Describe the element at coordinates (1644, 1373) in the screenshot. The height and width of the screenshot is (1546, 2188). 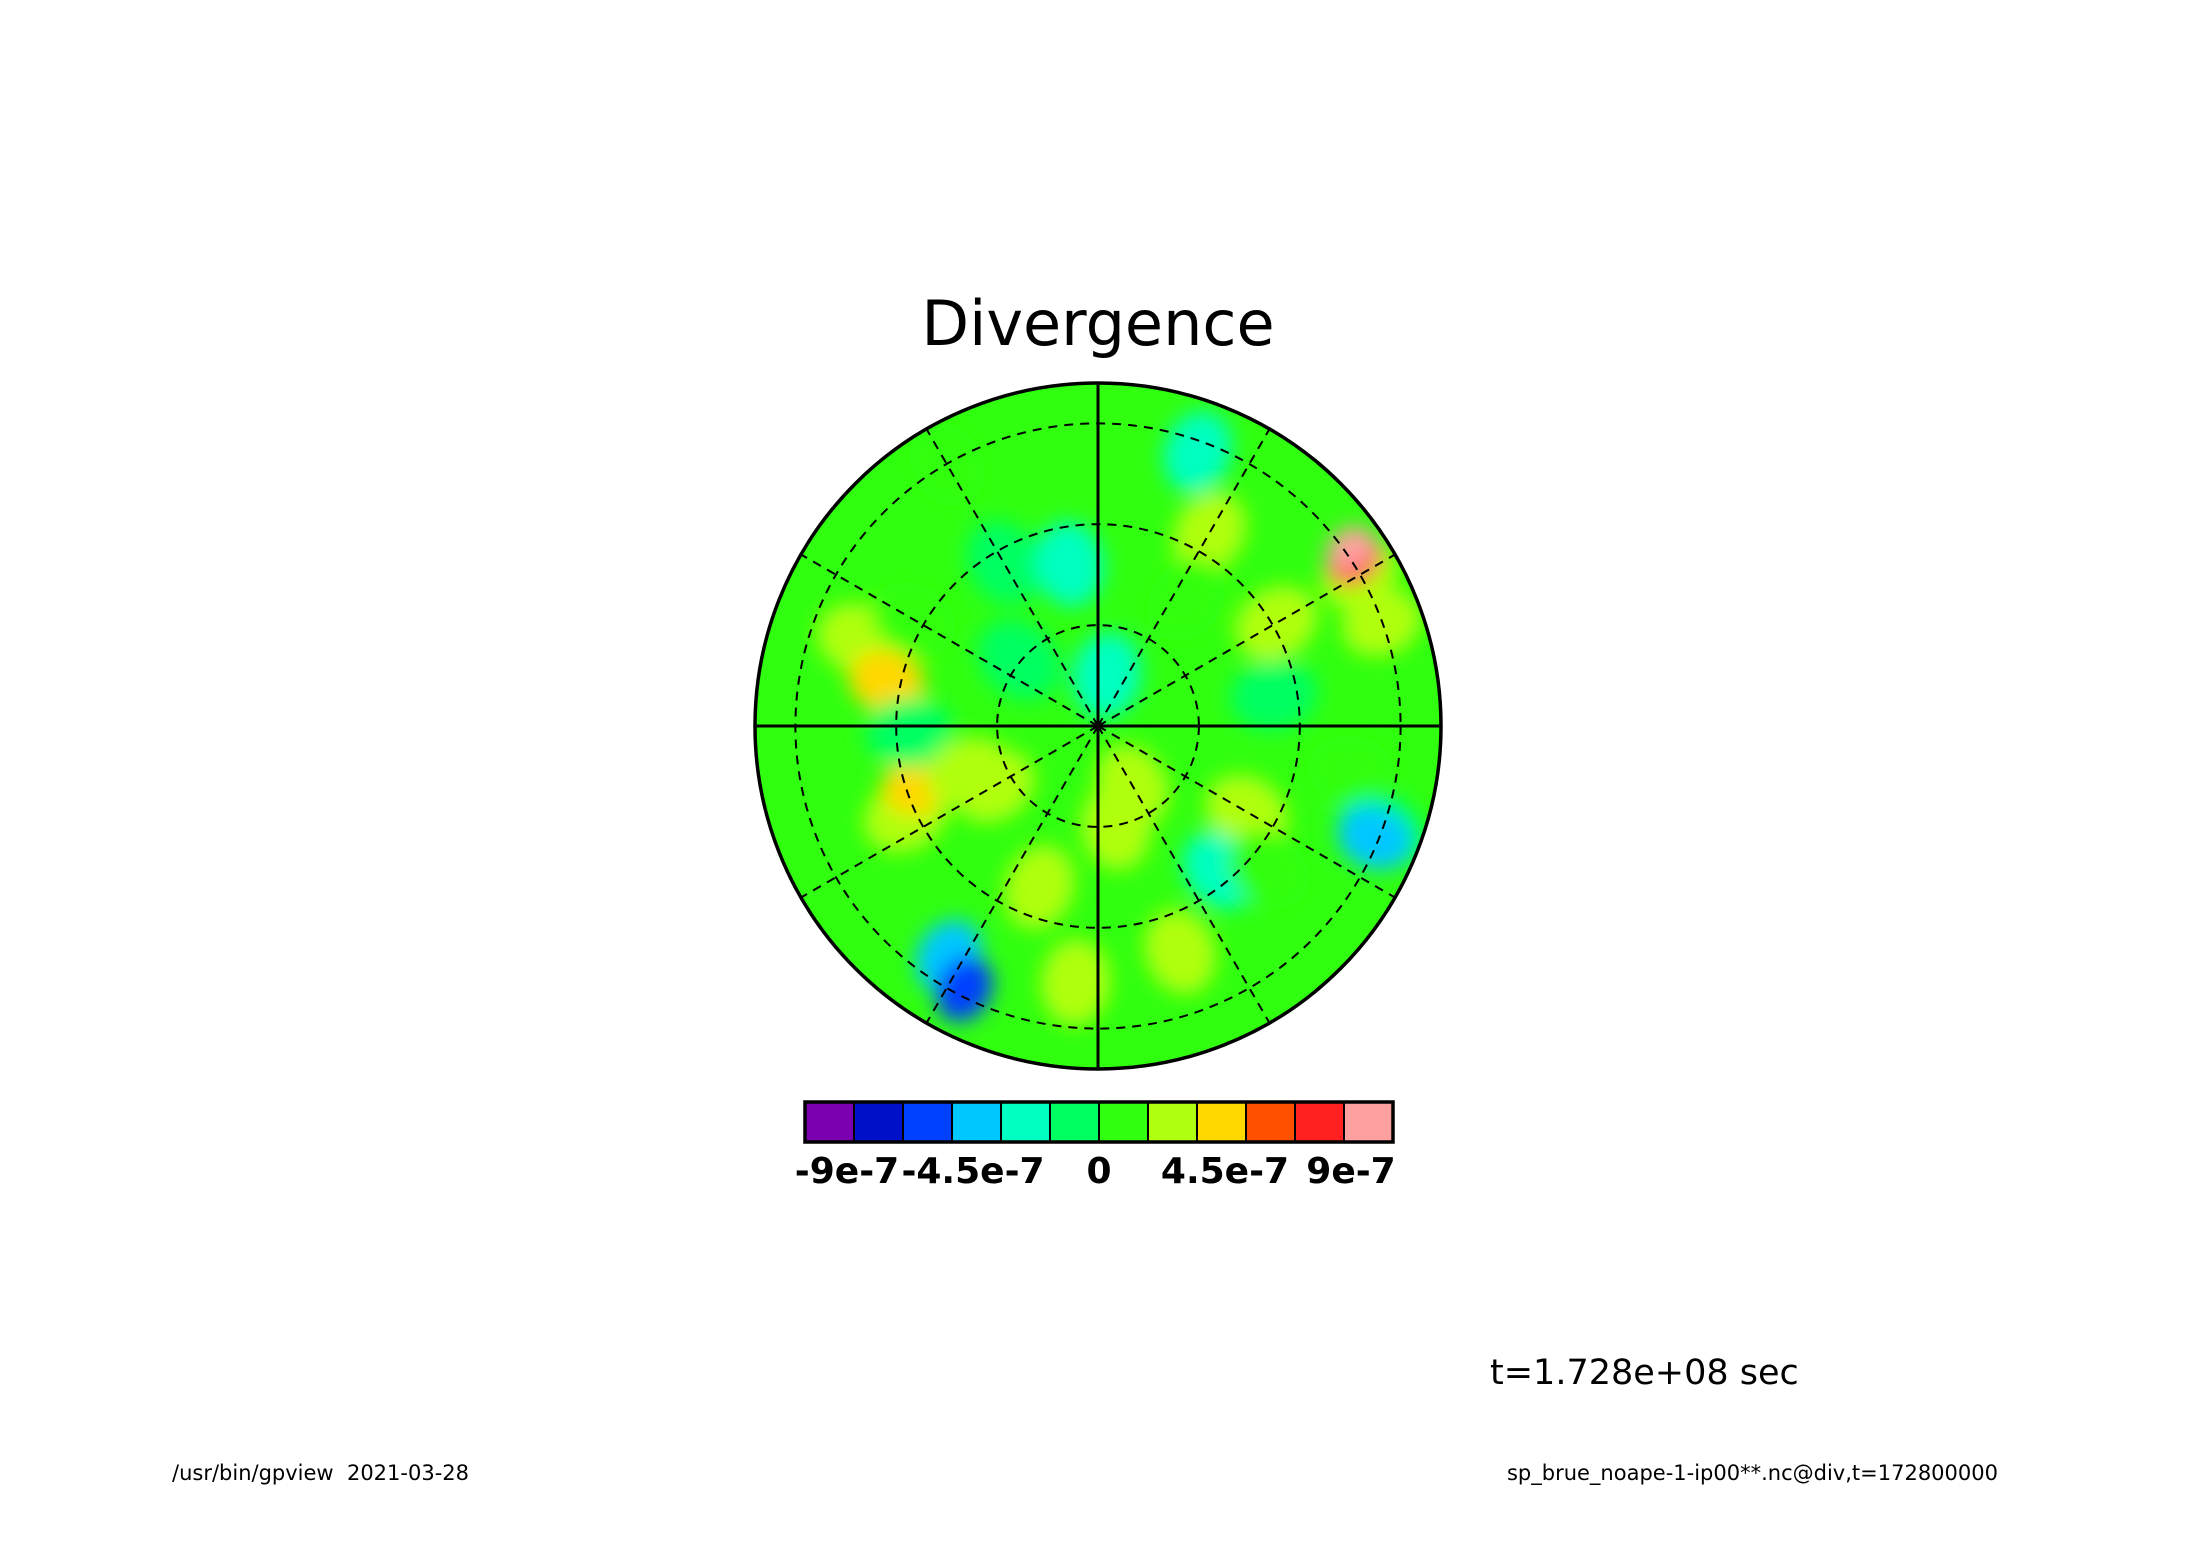
I see `time-label: t=1.728e+08 sec` at that location.